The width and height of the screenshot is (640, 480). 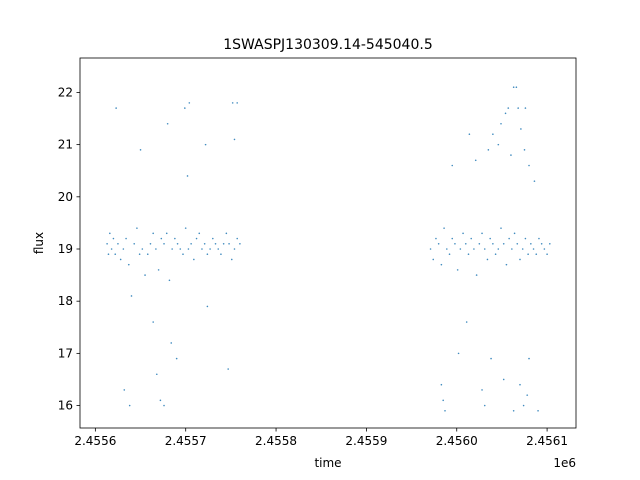 I want to click on x-tick-label: 2.4557, so click(x=186, y=441).